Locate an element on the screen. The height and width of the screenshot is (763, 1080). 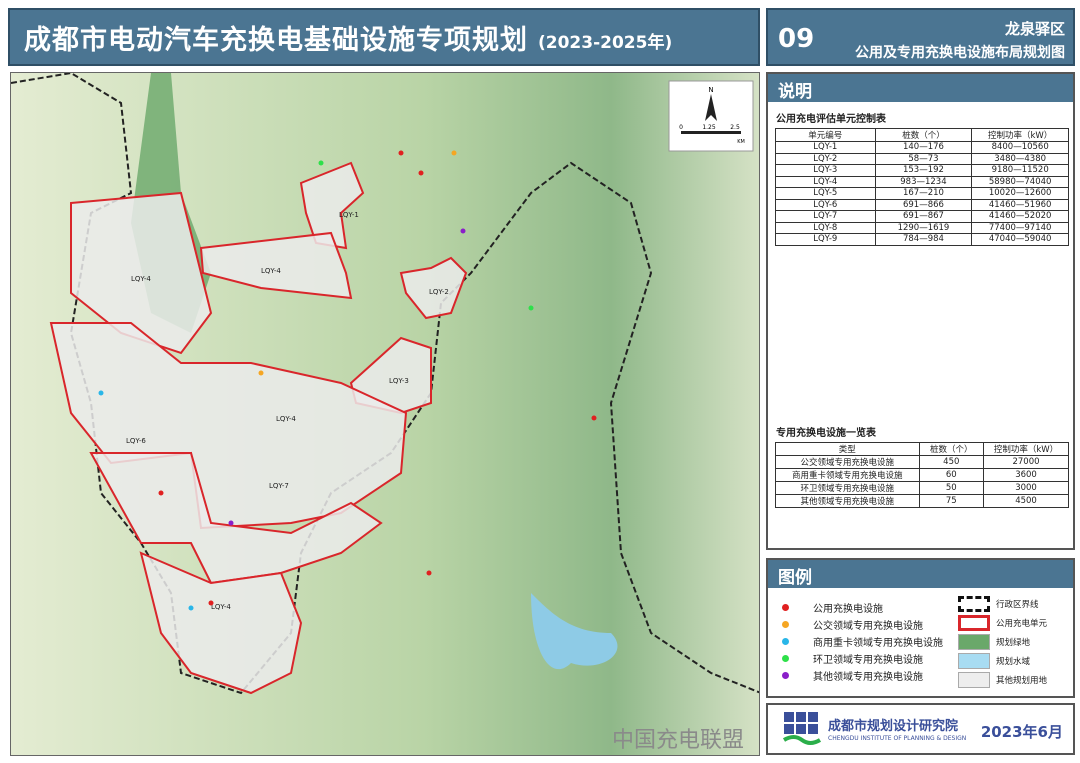
plan-date: 2023年6月 is located at coordinates (1021, 732).